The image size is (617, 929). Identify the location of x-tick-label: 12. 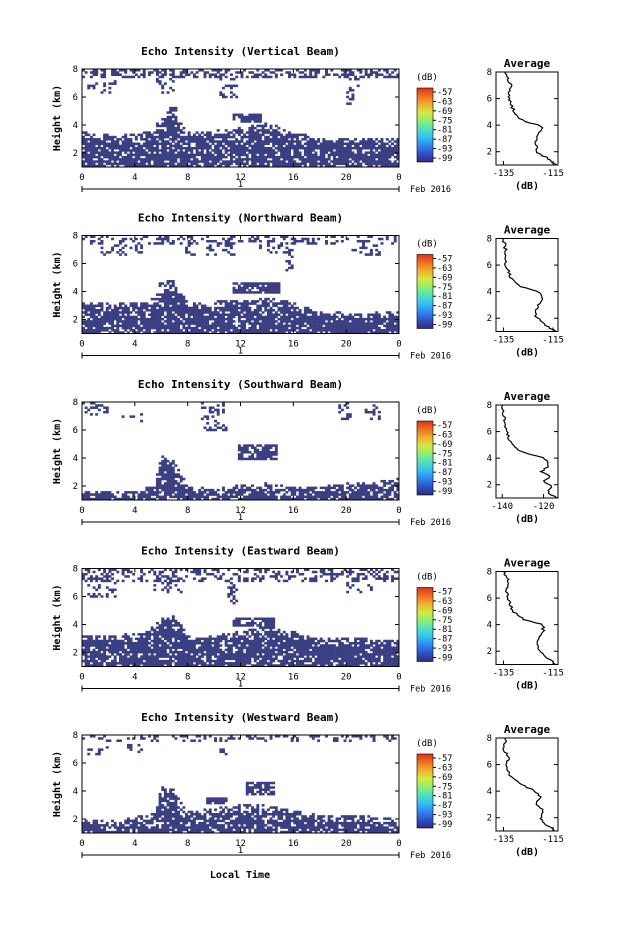
(240, 178).